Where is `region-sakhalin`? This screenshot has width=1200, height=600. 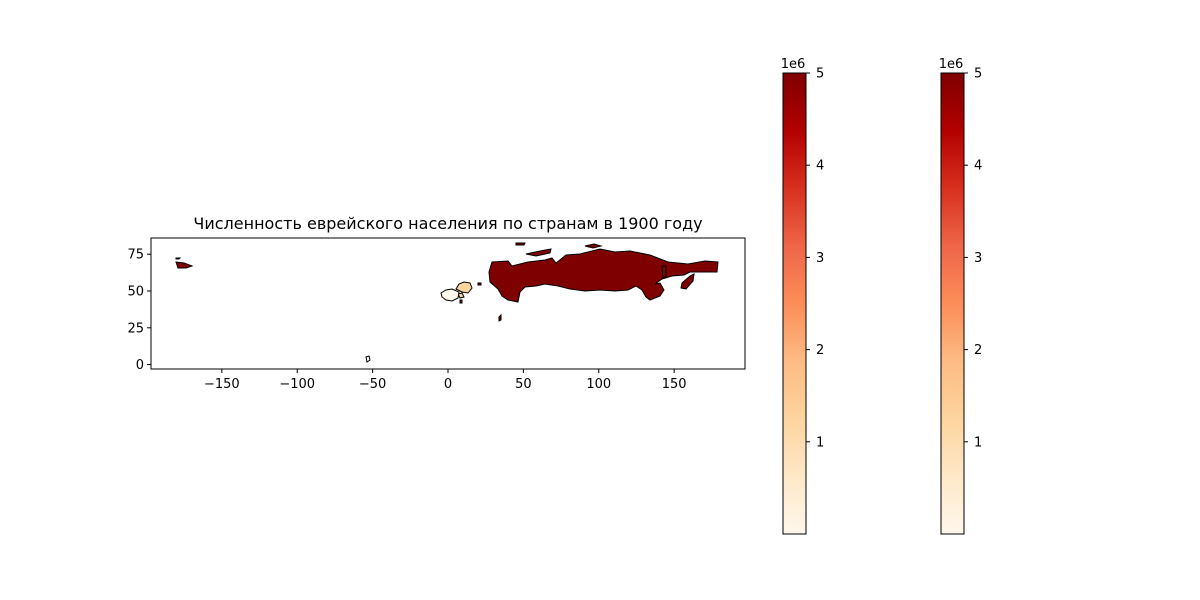 region-sakhalin is located at coordinates (664, 272).